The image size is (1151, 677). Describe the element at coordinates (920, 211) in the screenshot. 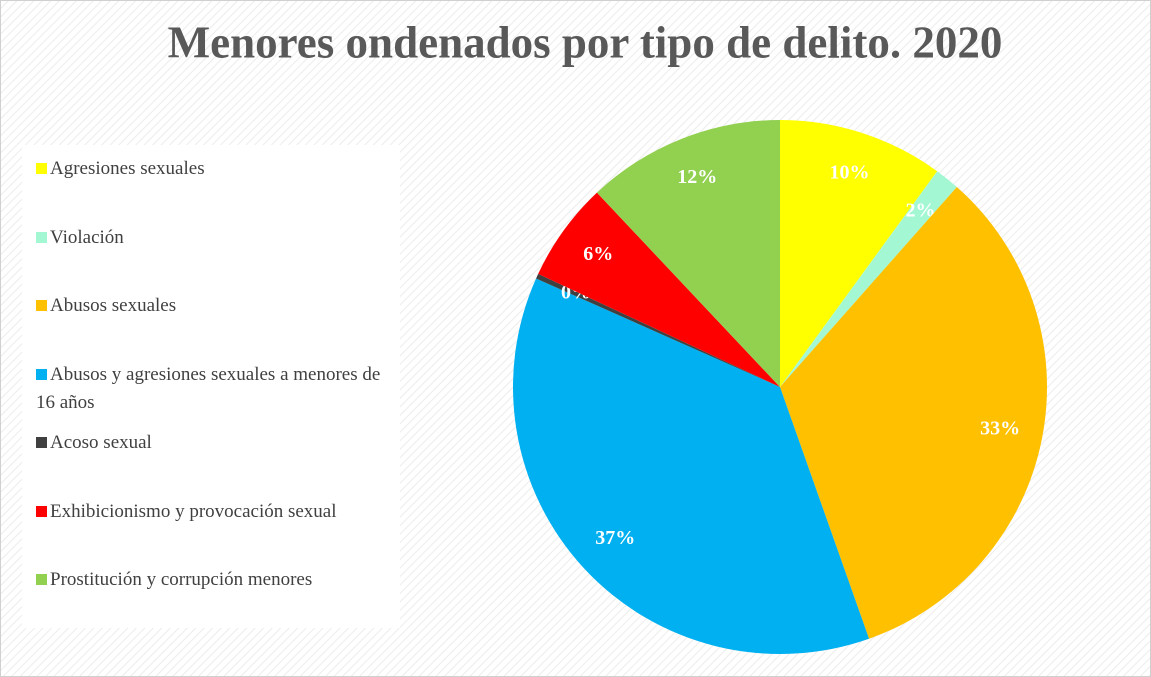

I see `data-label: 2%` at that location.